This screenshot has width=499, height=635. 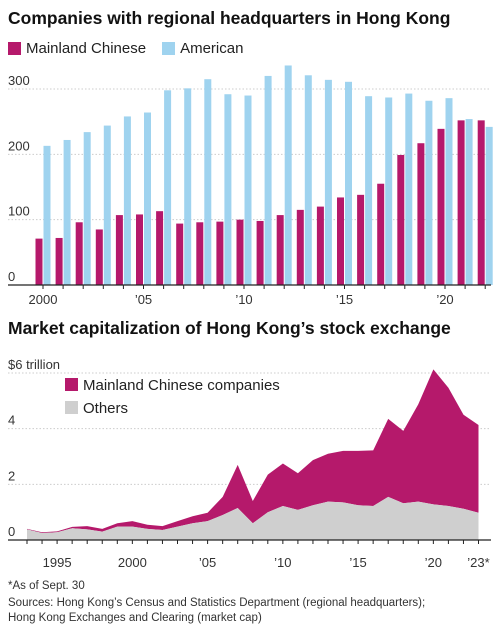 What do you see at coordinates (46, 586) in the screenshot?
I see `footnote: *As of Sept. 30` at bounding box center [46, 586].